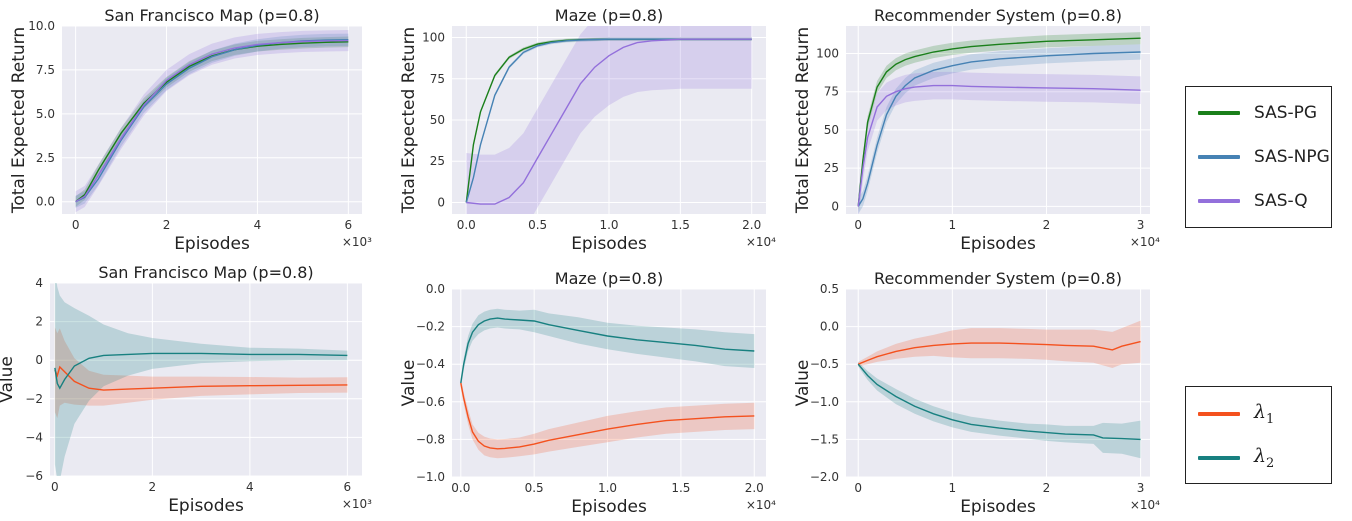 The height and width of the screenshot is (521, 1352). Describe the element at coordinates (437, 79) in the screenshot. I see `y-tick-label: 75` at that location.